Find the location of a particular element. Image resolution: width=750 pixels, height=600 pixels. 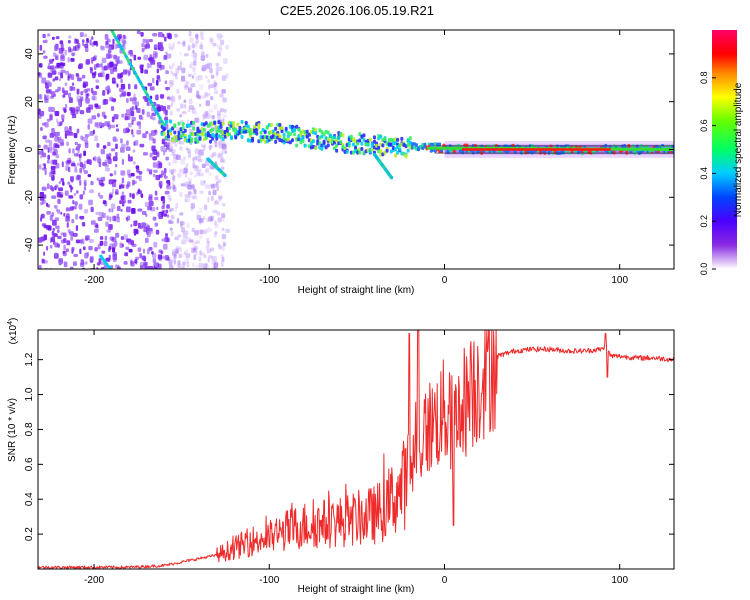

snr-xtick-label: 0 is located at coordinates (445, 580).